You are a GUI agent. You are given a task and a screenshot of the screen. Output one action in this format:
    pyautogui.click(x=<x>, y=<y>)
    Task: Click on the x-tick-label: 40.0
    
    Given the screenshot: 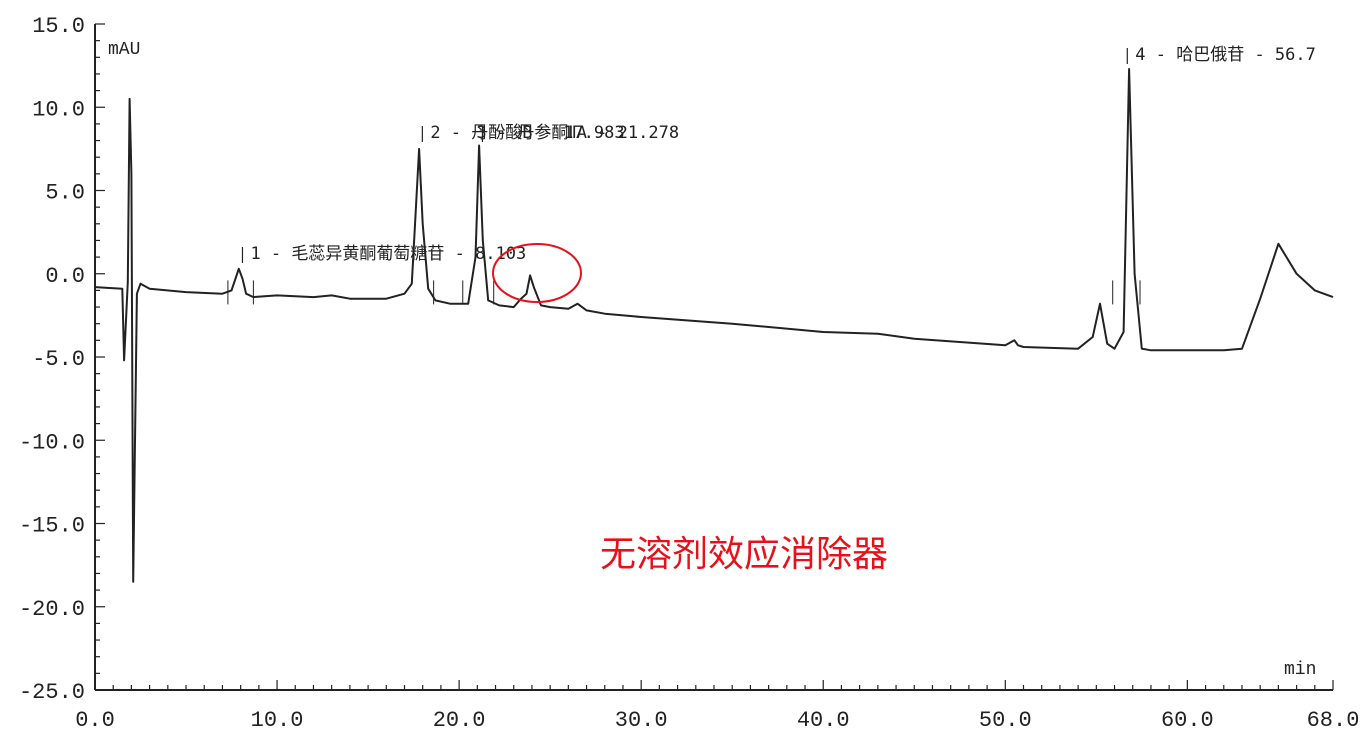 What is the action you would take?
    pyautogui.click(x=823, y=720)
    